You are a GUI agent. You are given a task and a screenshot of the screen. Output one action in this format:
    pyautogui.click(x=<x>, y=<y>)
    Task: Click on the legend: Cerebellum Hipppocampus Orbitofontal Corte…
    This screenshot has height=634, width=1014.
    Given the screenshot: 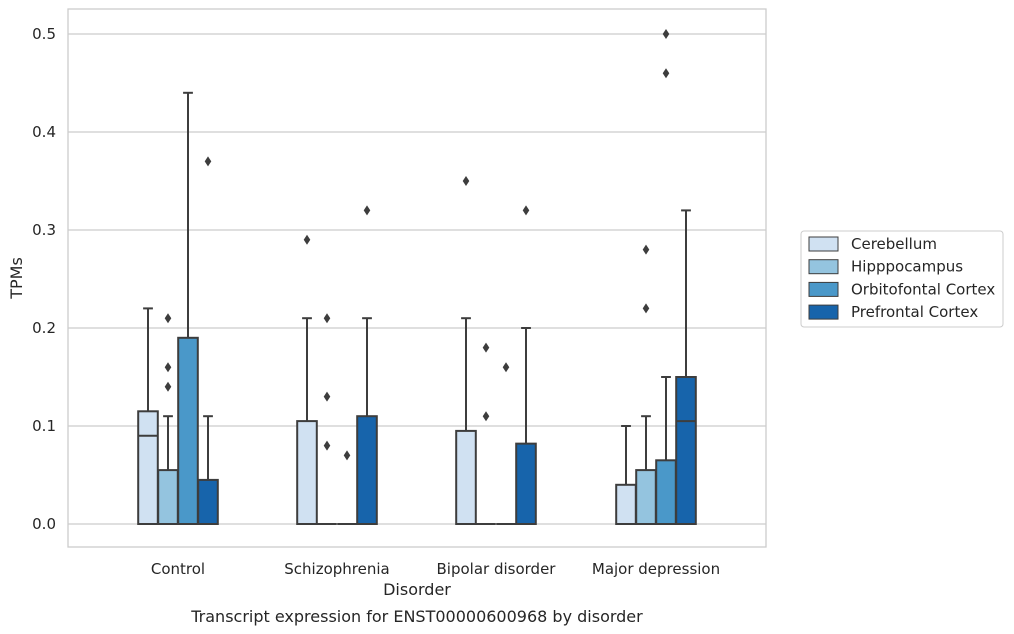 What is the action you would take?
    pyautogui.click(x=902, y=279)
    